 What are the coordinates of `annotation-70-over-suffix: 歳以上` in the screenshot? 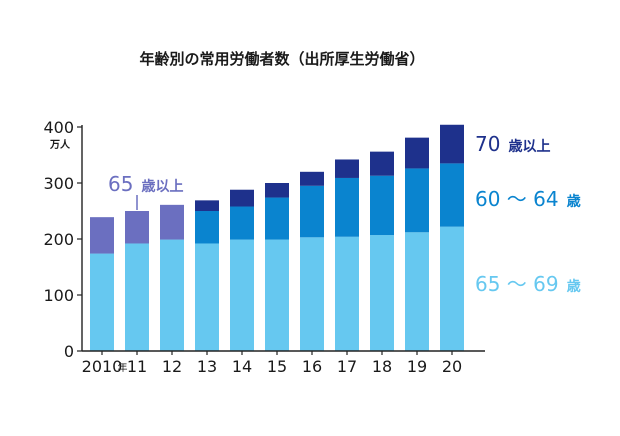 It's located at (530, 146).